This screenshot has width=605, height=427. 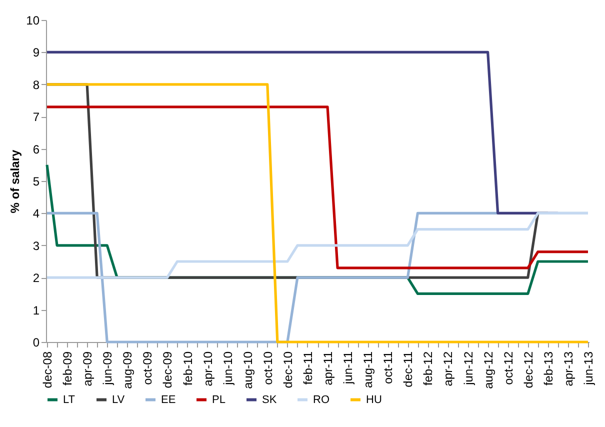 What do you see at coordinates (267, 368) in the screenshot?
I see `x-tick-label: oct-10` at bounding box center [267, 368].